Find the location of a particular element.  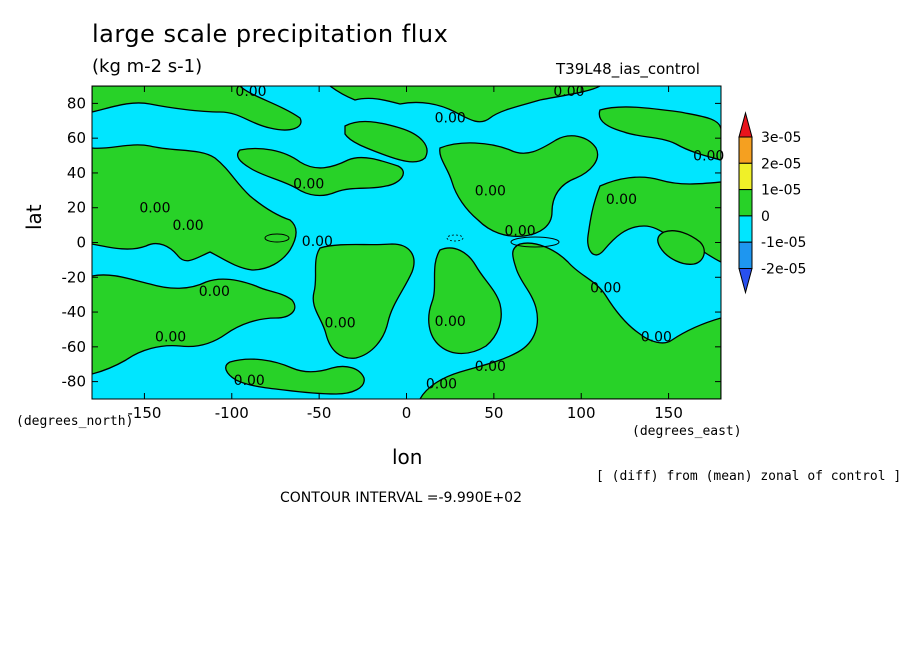

colorbar: 3e-05 2e-05 1e-05 0 -1e-05 -2e-05 is located at coordinates (772, 203).